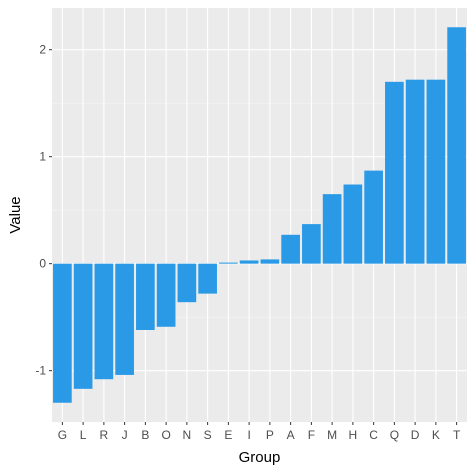 This screenshot has width=474, height=474. What do you see at coordinates (248, 435) in the screenshot?
I see `x-tick-label: I` at bounding box center [248, 435].